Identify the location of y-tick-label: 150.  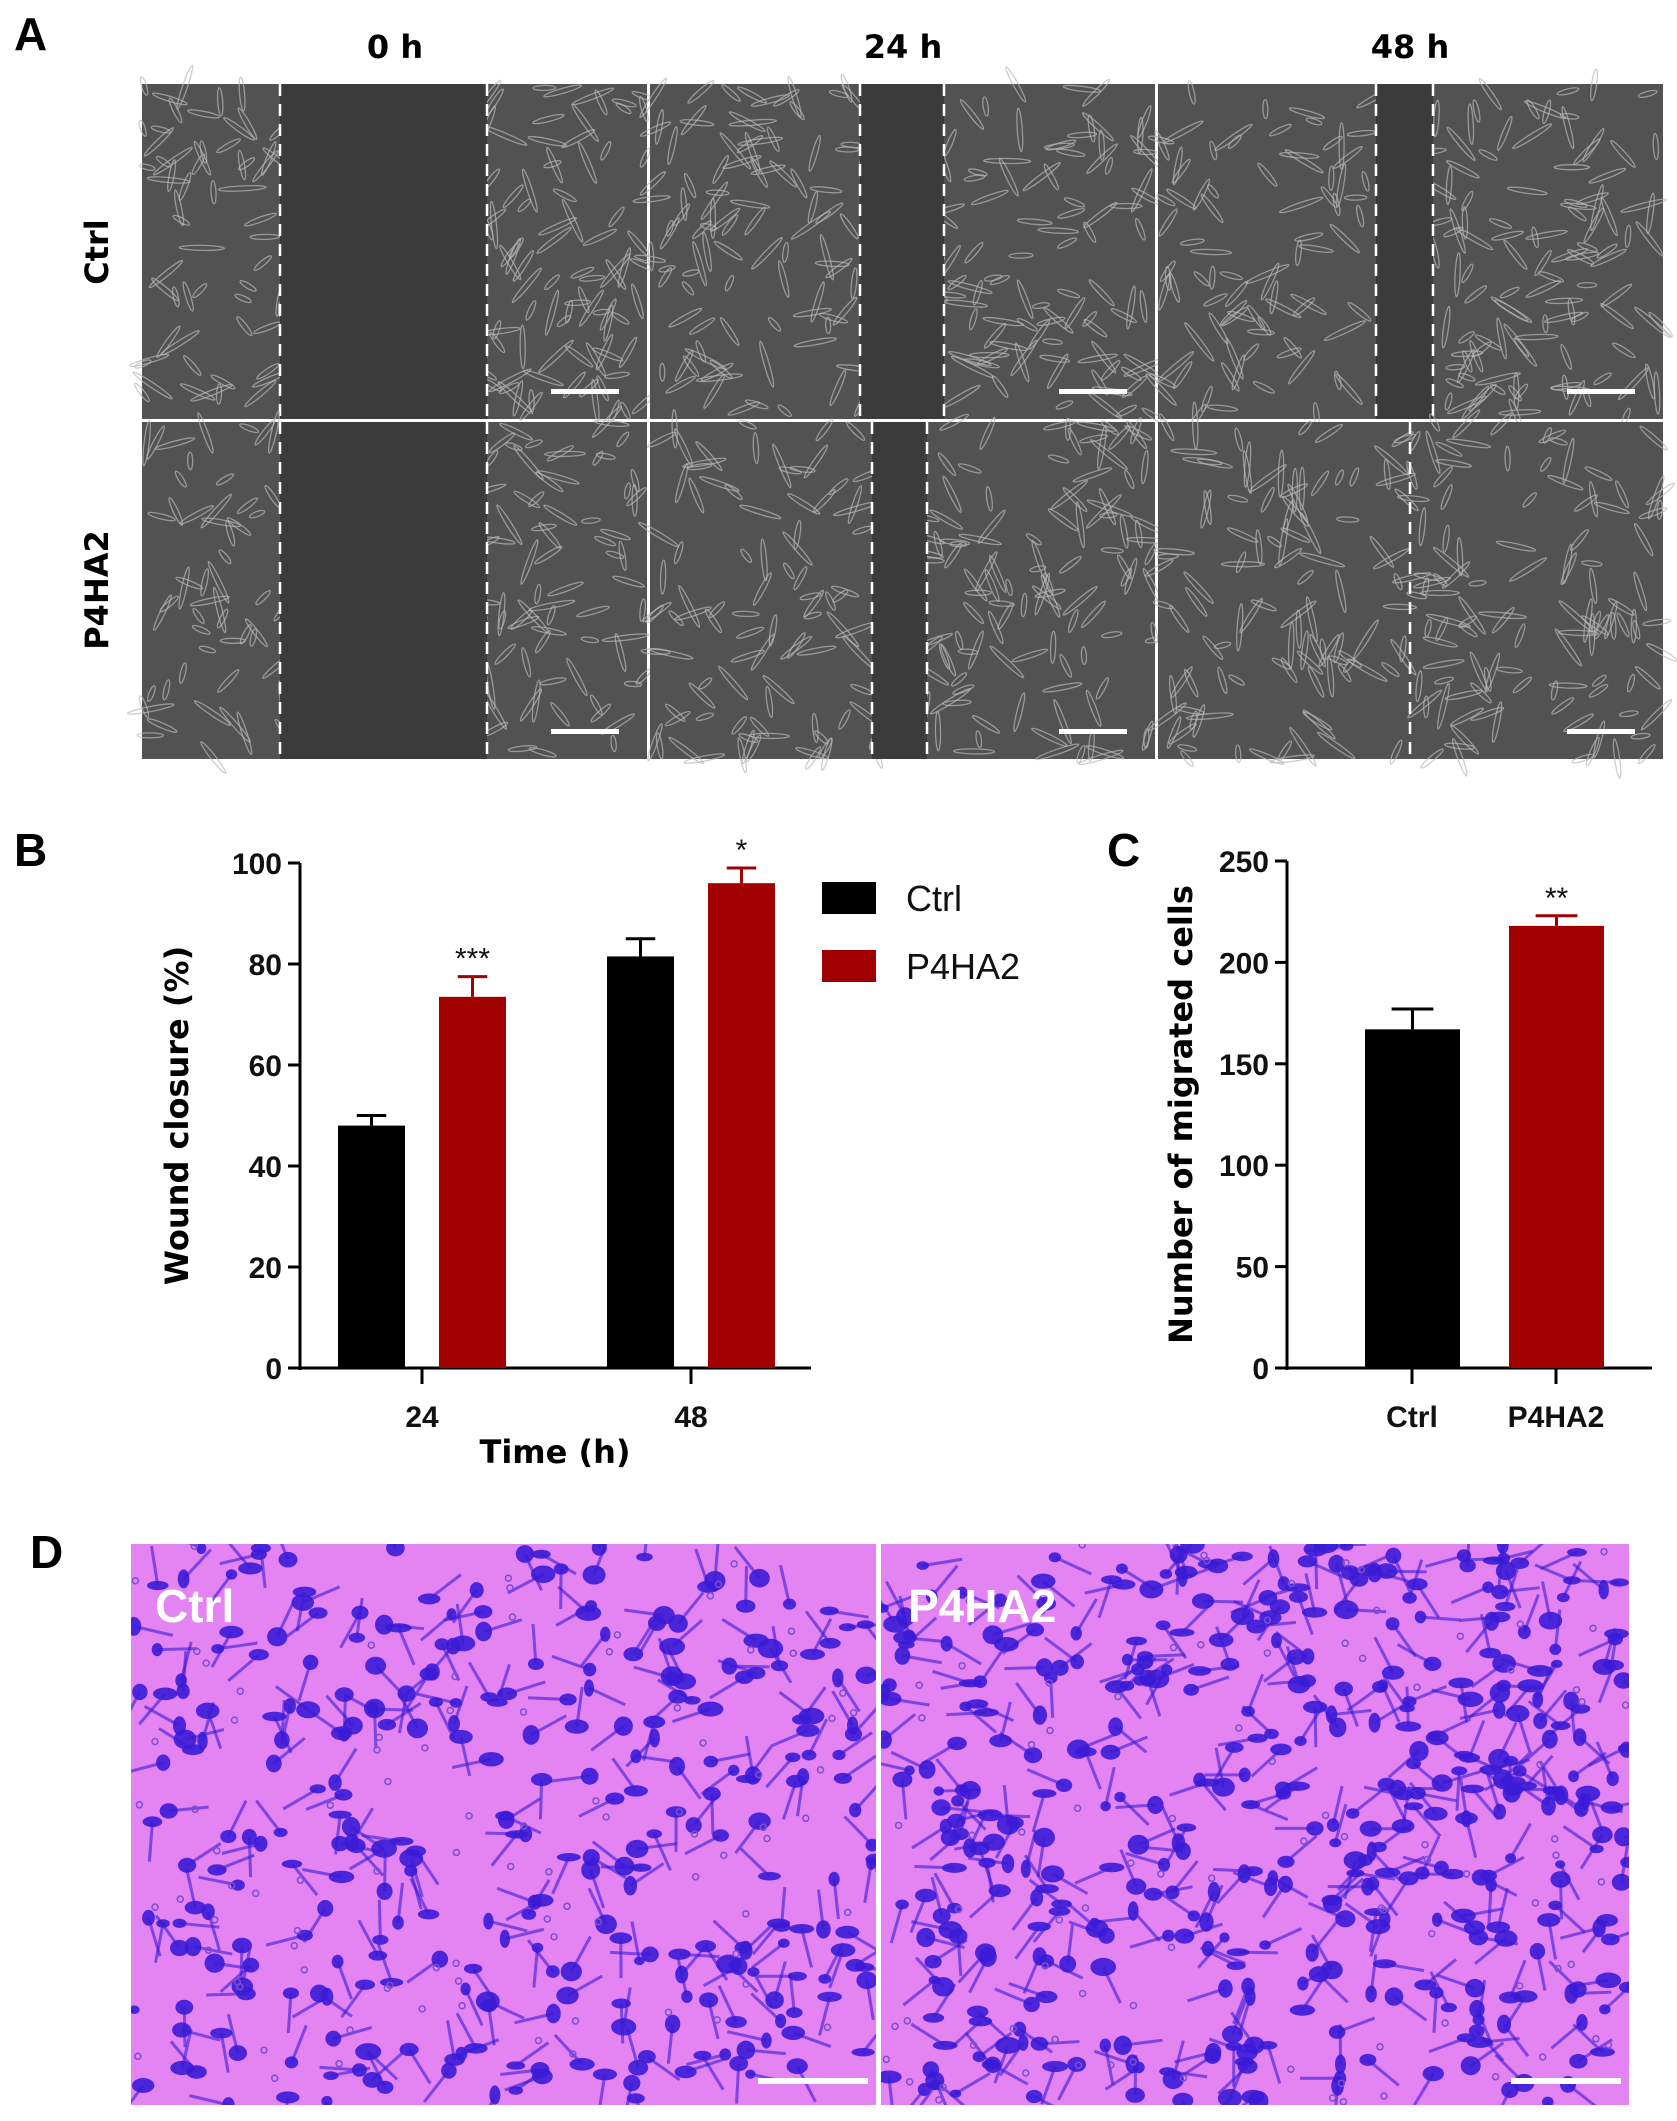
(1244, 1065).